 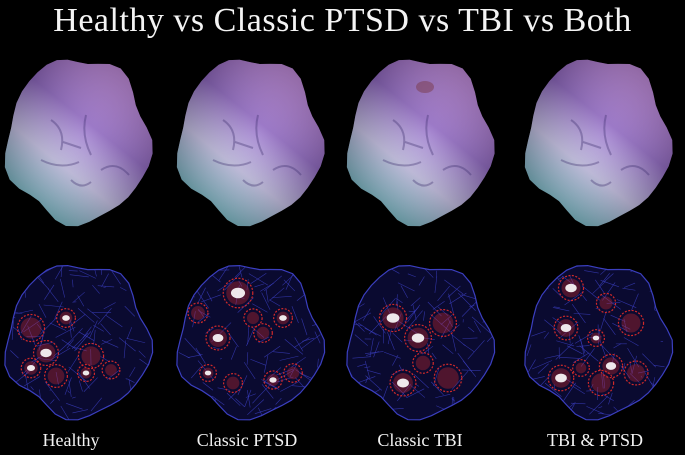 I want to click on surface-render-classic-ptsd, so click(x=250, y=143).